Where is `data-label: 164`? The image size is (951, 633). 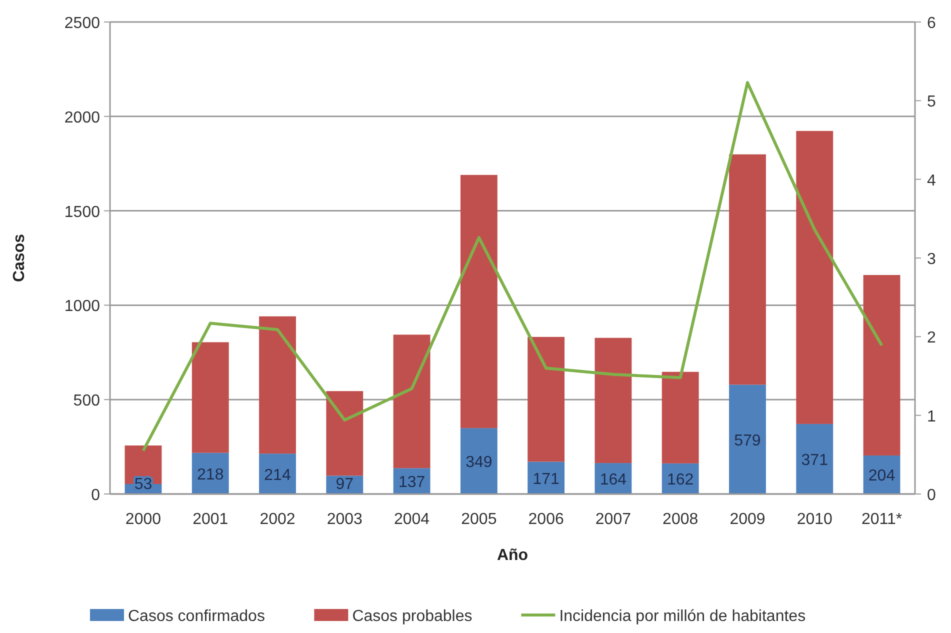 data-label: 164 is located at coordinates (613, 480).